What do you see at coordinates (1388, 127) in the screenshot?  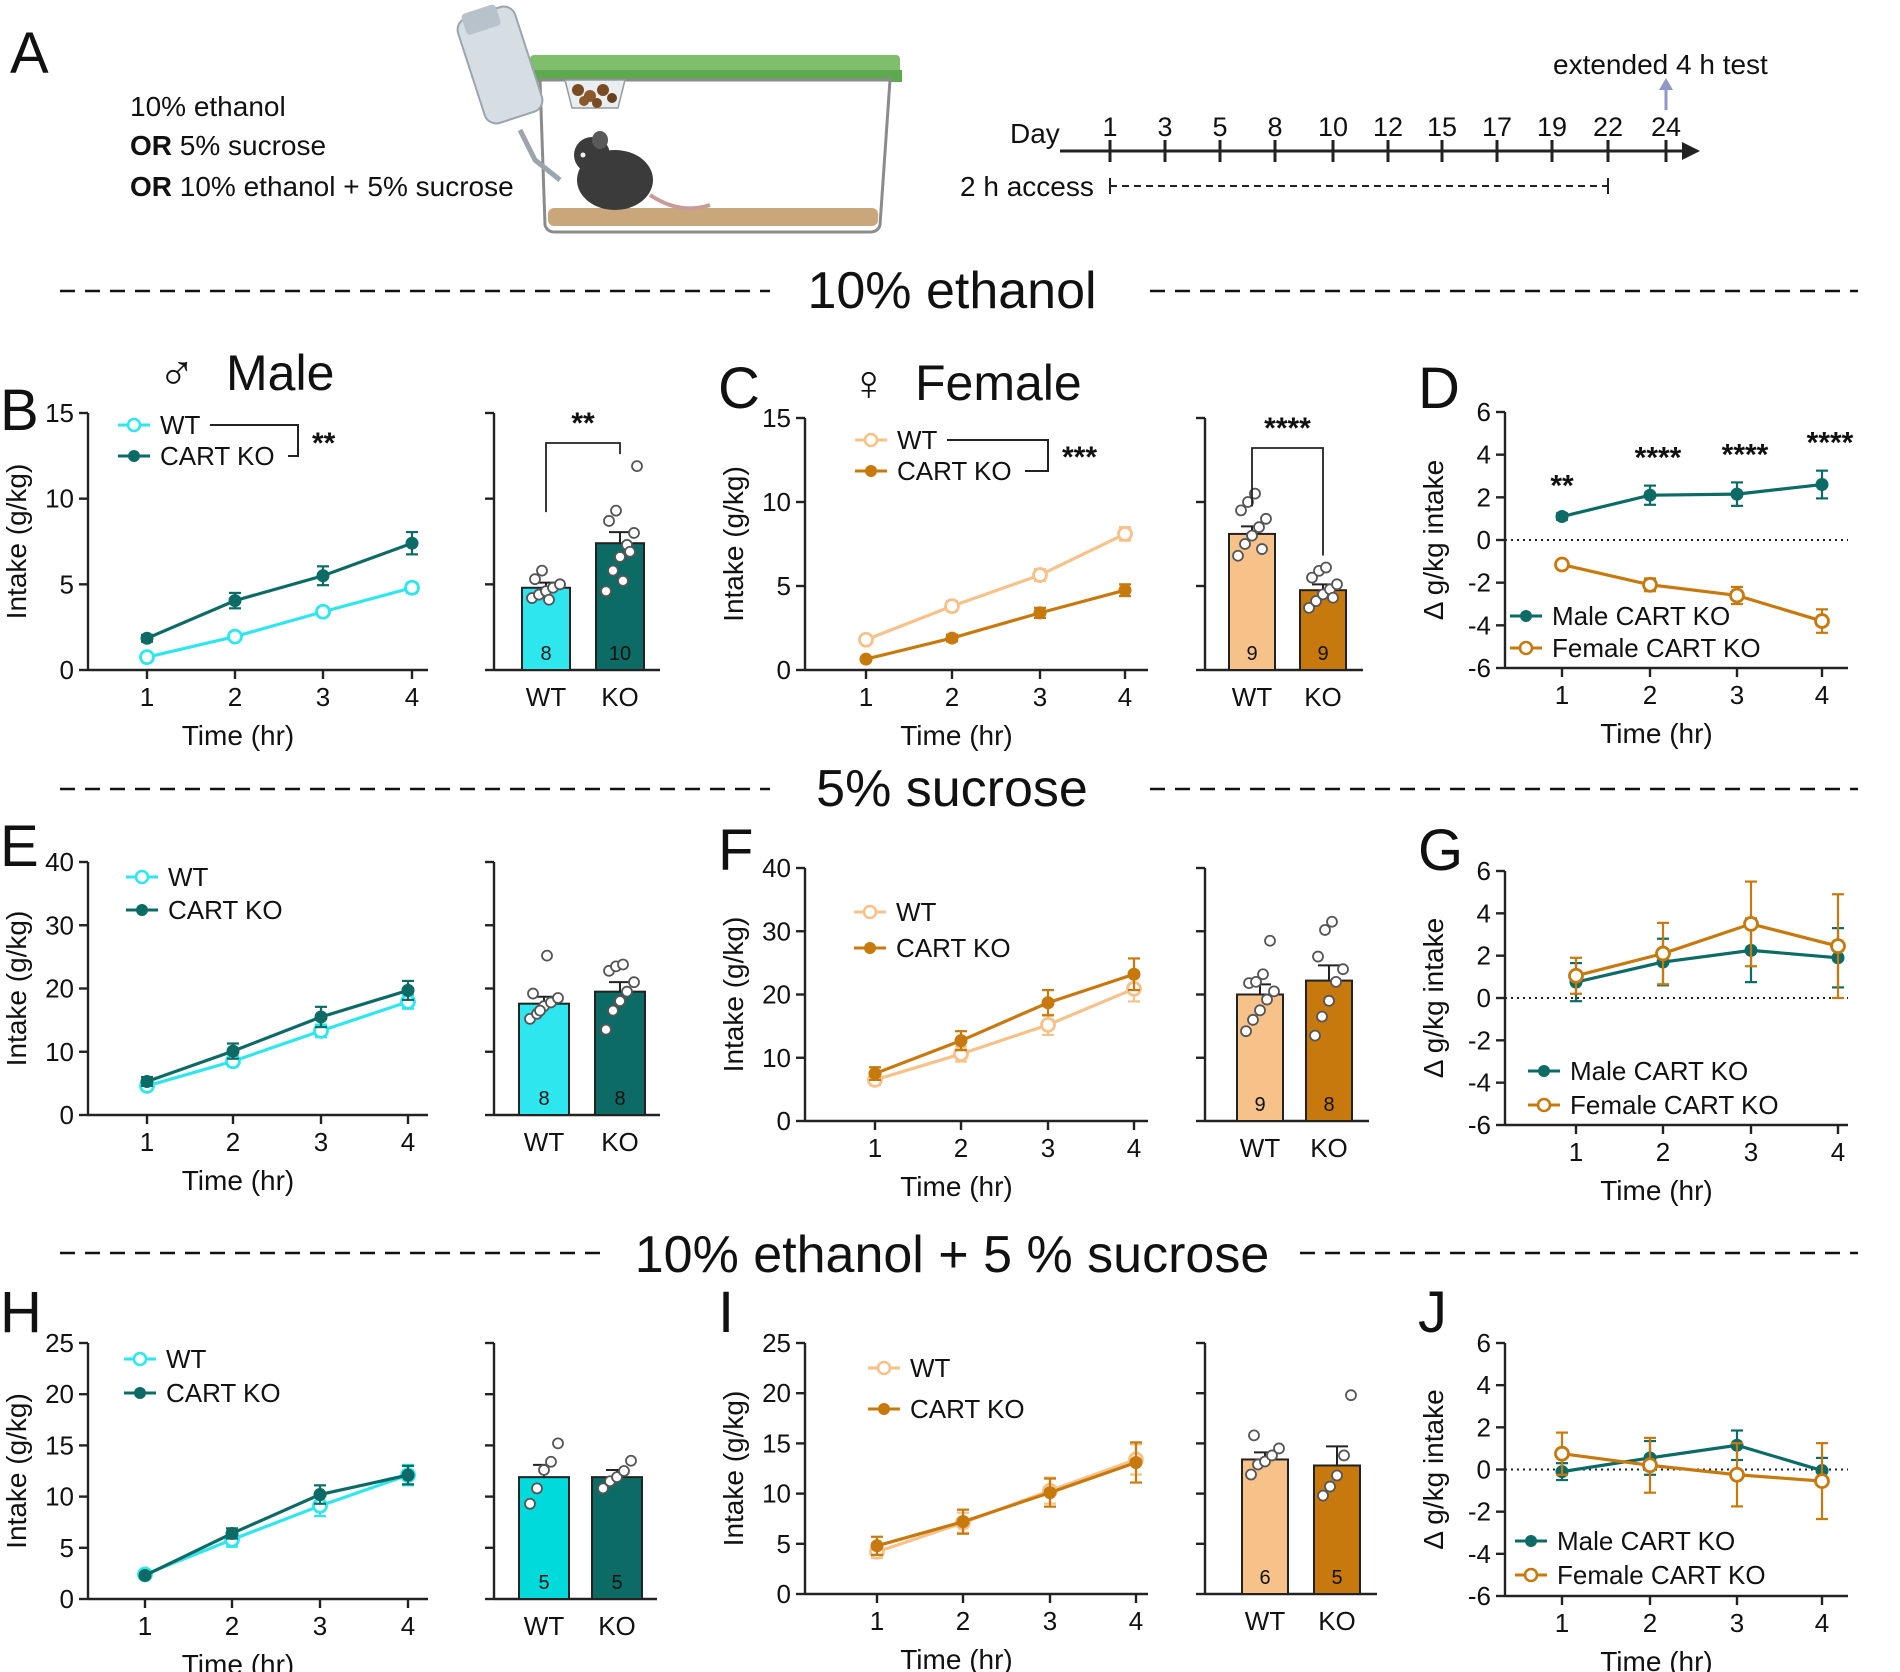 I see `timeline-day: 12` at bounding box center [1388, 127].